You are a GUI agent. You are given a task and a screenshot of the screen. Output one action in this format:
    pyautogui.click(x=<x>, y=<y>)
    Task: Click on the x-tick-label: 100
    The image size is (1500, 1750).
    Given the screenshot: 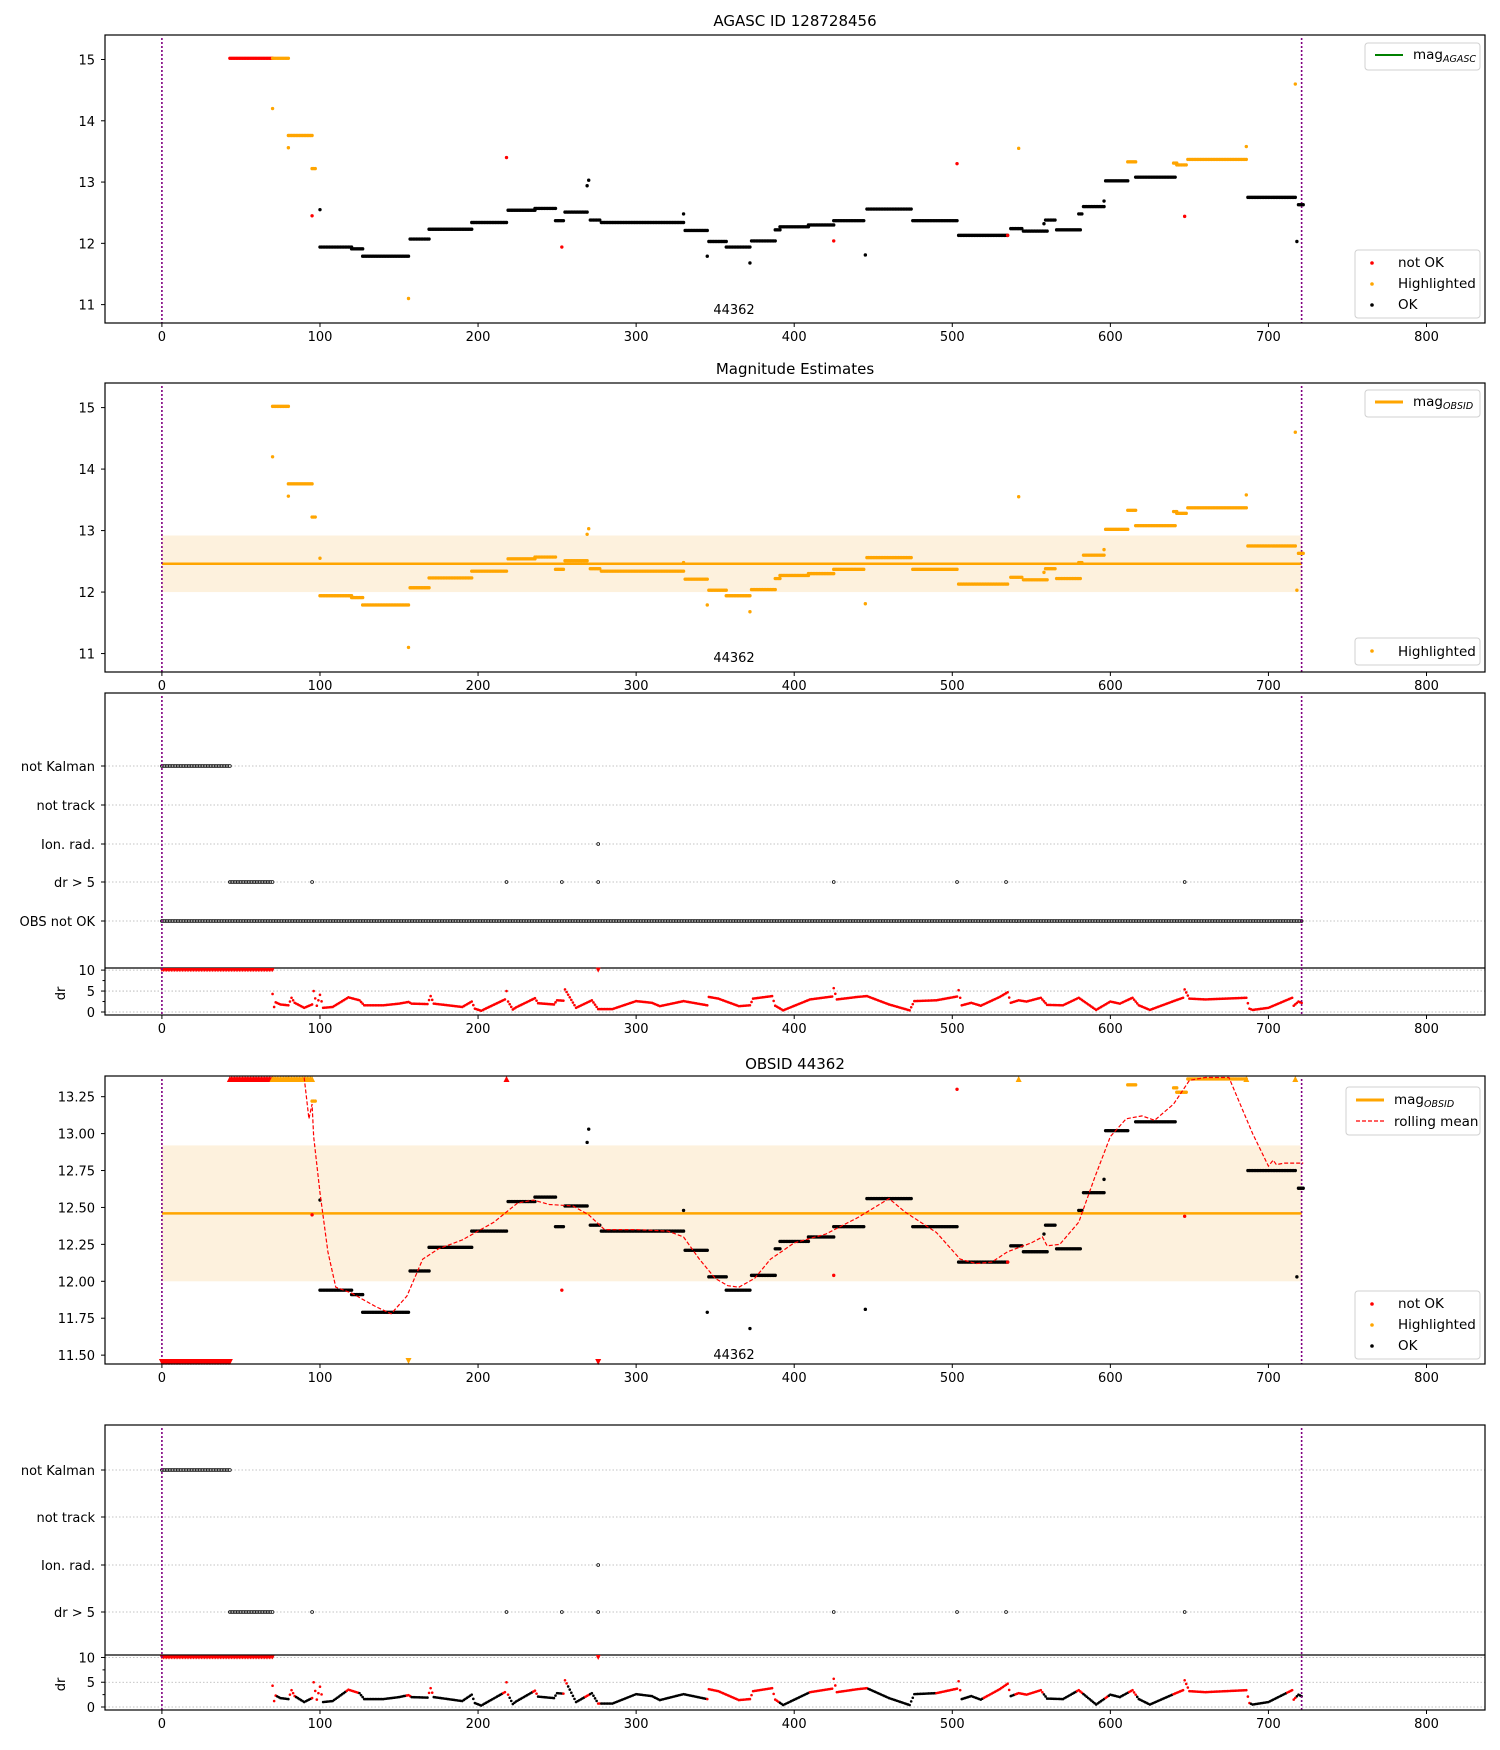 What is the action you would take?
    pyautogui.click(x=320, y=1029)
    